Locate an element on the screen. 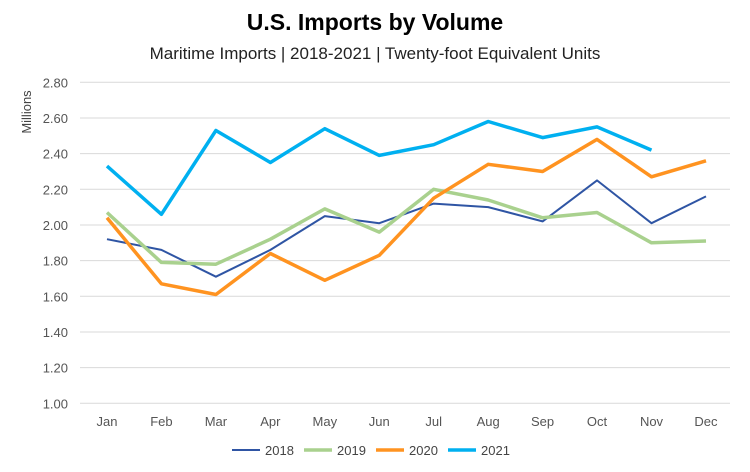  legend-label-2018: 2018 is located at coordinates (279, 450).